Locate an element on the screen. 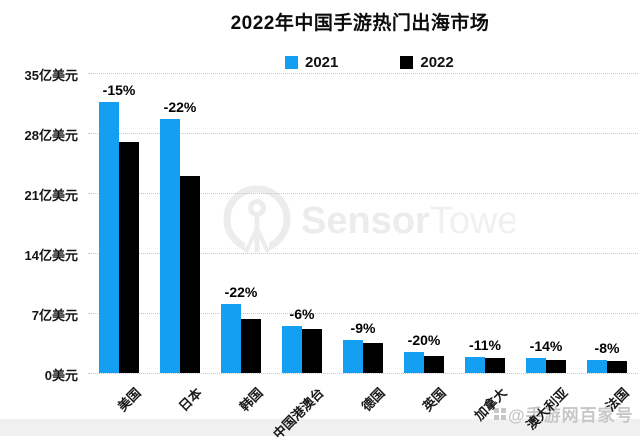  legend-item-2021: 2021 is located at coordinates (311, 62).